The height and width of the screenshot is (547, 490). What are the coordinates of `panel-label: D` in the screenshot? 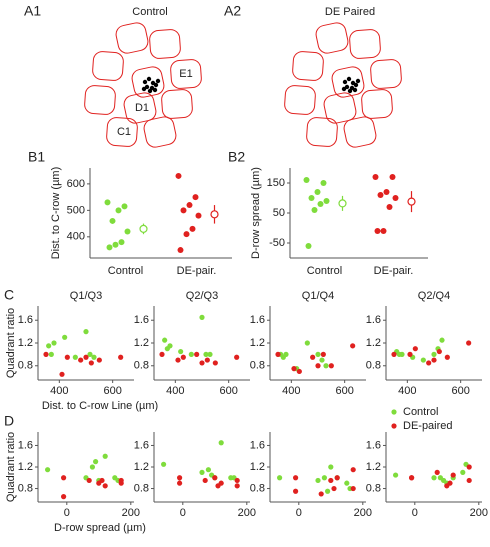 It's located at (9, 421).